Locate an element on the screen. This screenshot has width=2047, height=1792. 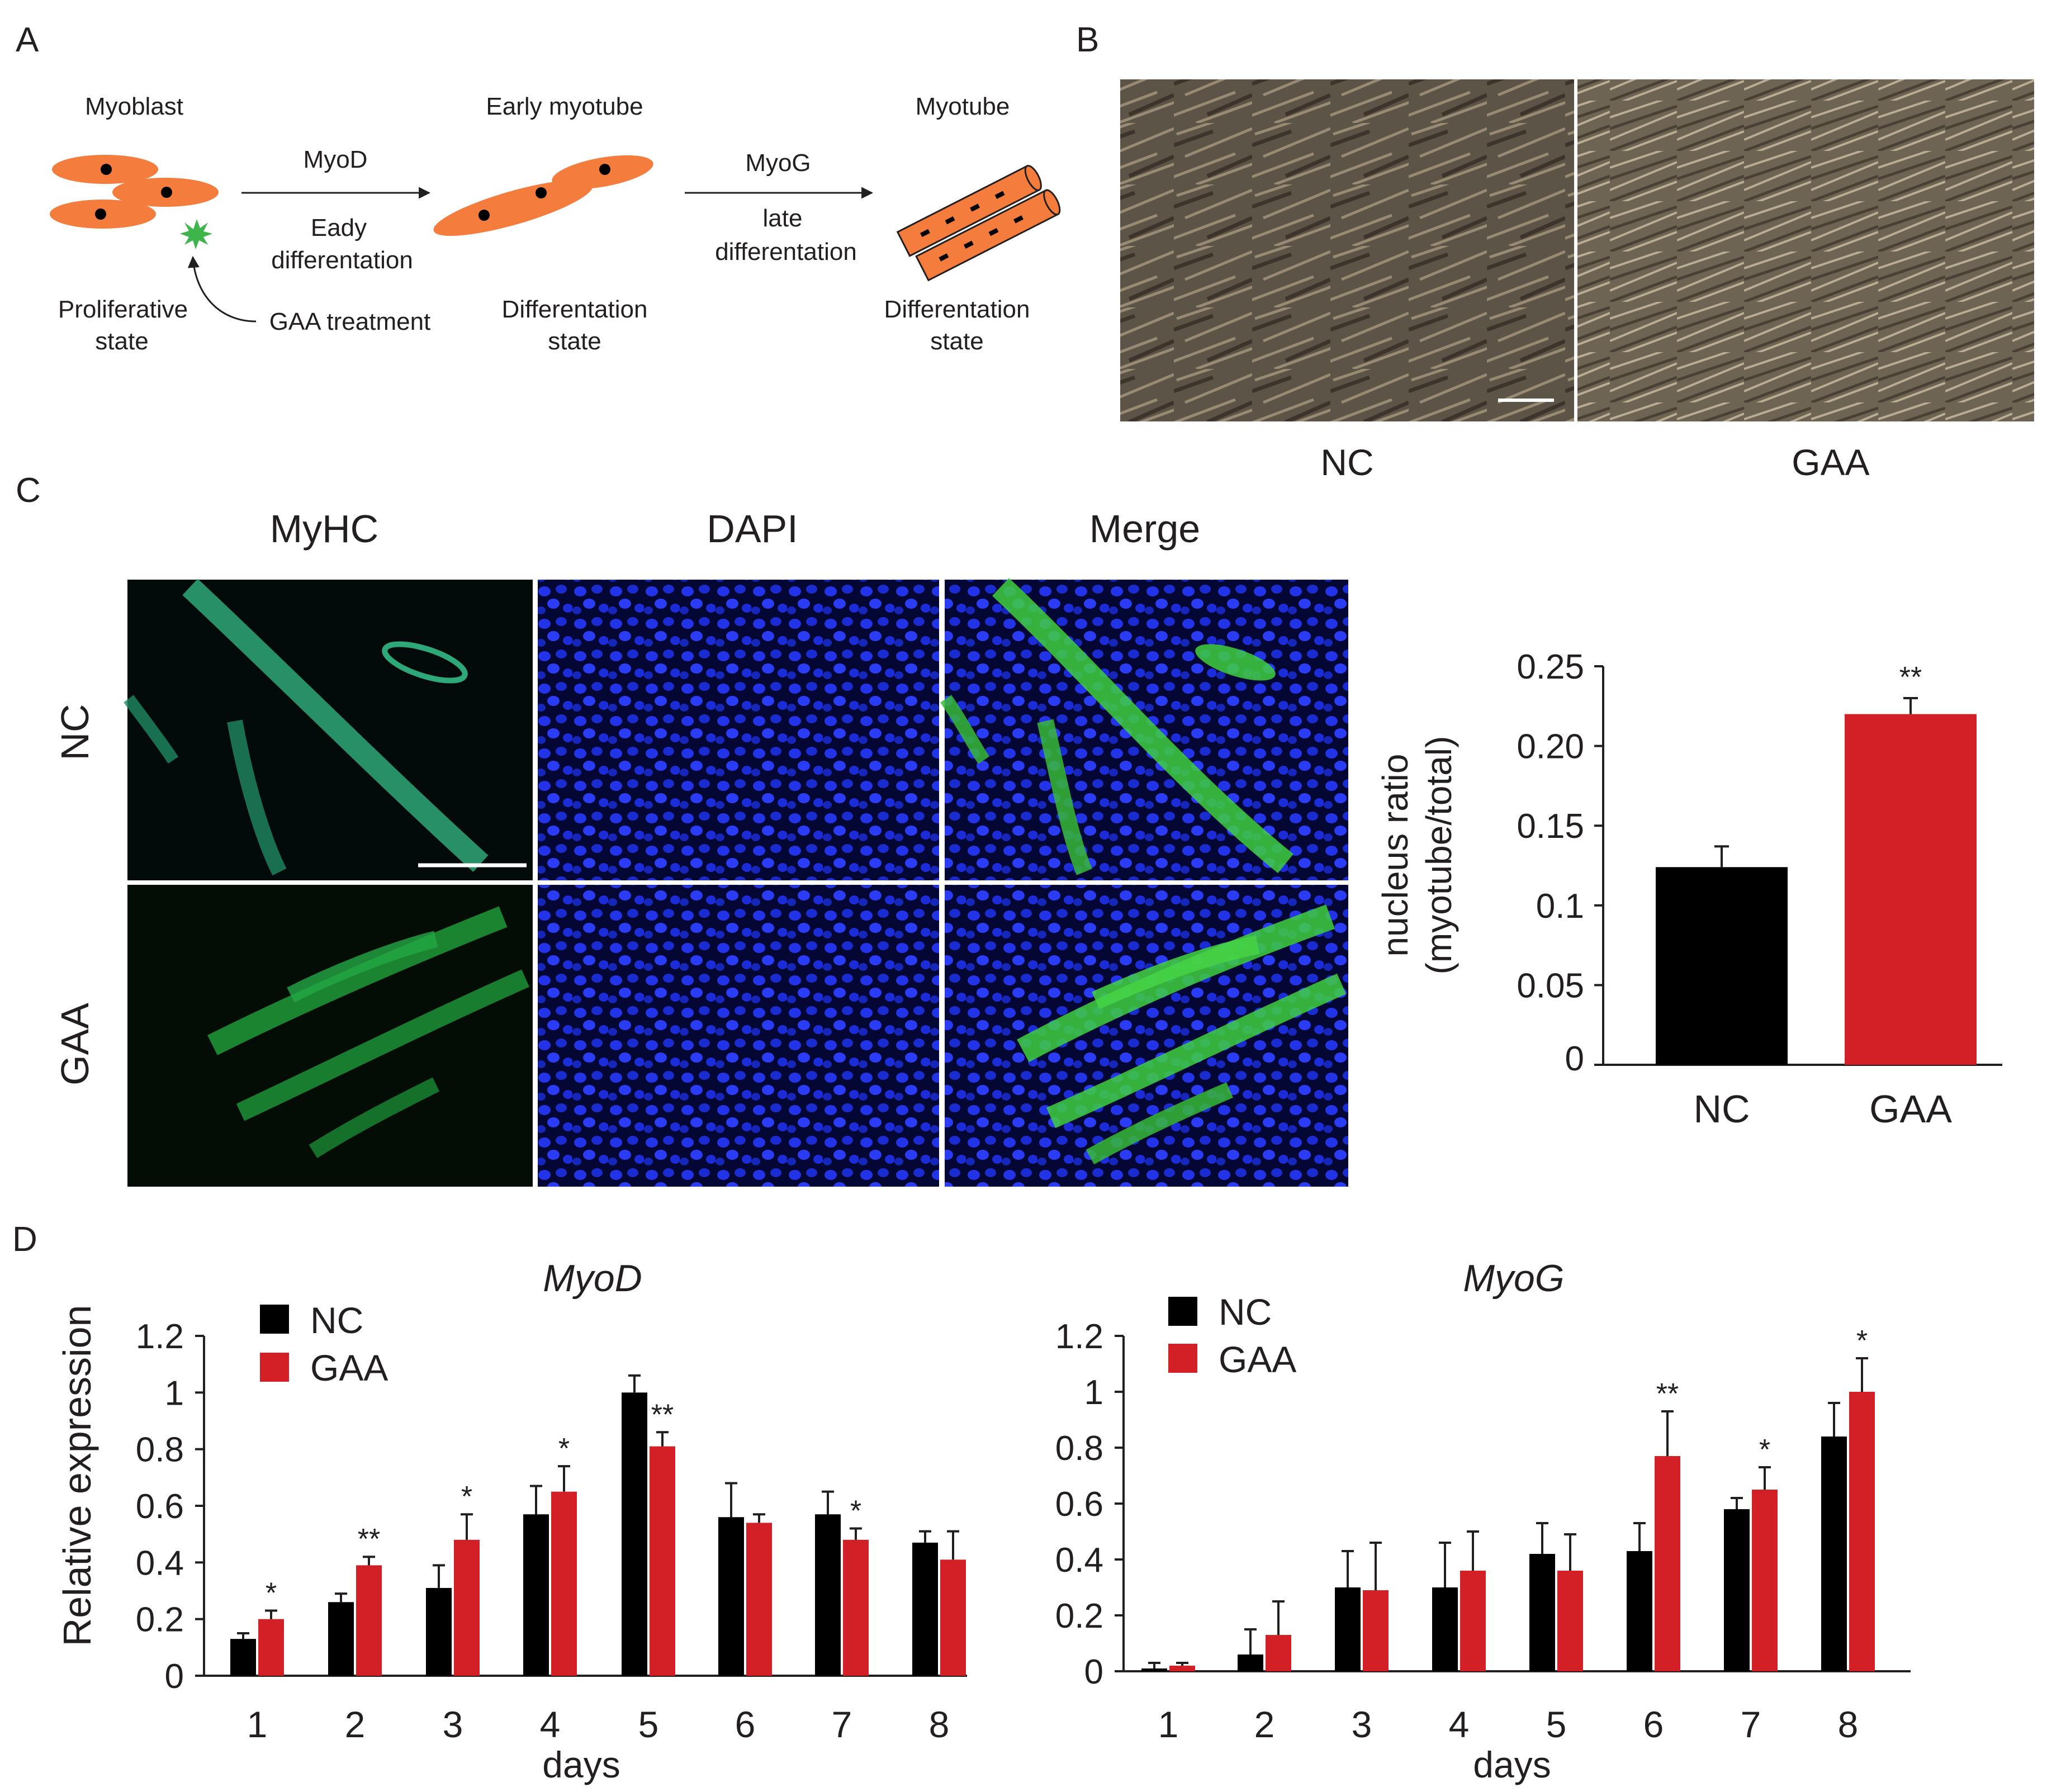
early-myotube-illustration is located at coordinates (543, 195).